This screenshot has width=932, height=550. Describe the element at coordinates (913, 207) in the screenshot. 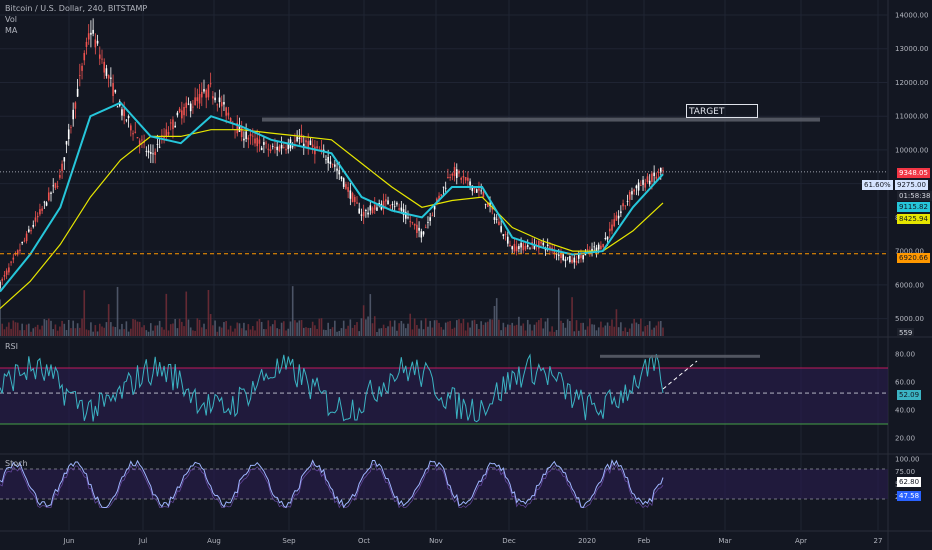

I see `ma-fast-tag: 9115.82` at that location.